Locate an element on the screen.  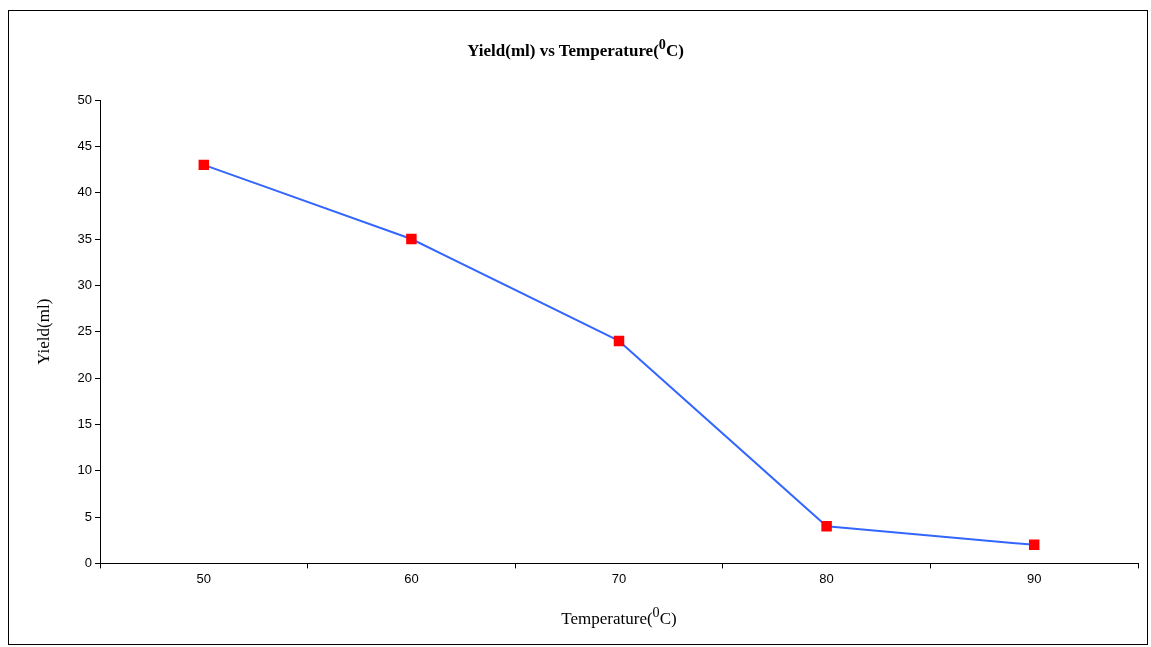
y-tick-label: 25 is located at coordinates (84, 331).